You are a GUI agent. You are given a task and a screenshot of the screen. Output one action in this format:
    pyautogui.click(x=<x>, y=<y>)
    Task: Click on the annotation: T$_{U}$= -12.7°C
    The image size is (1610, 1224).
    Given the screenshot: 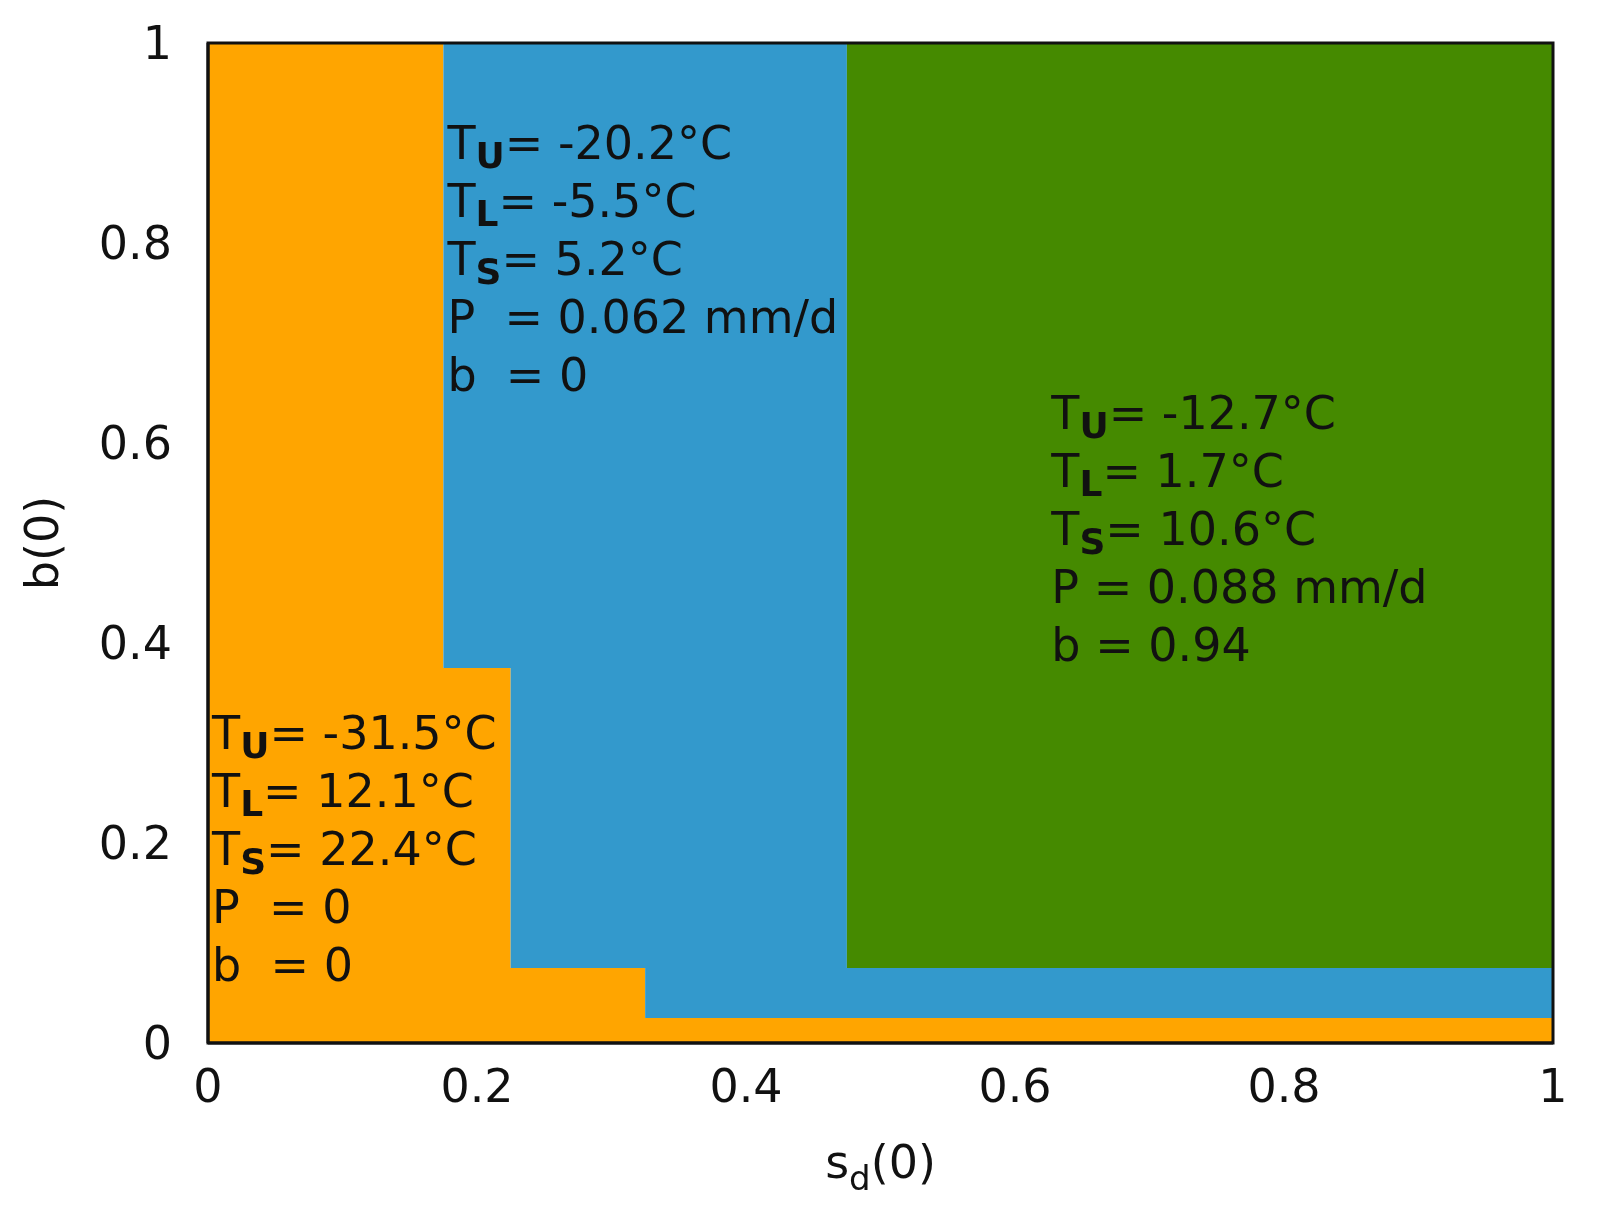 What is the action you would take?
    pyautogui.click(x=1193, y=416)
    